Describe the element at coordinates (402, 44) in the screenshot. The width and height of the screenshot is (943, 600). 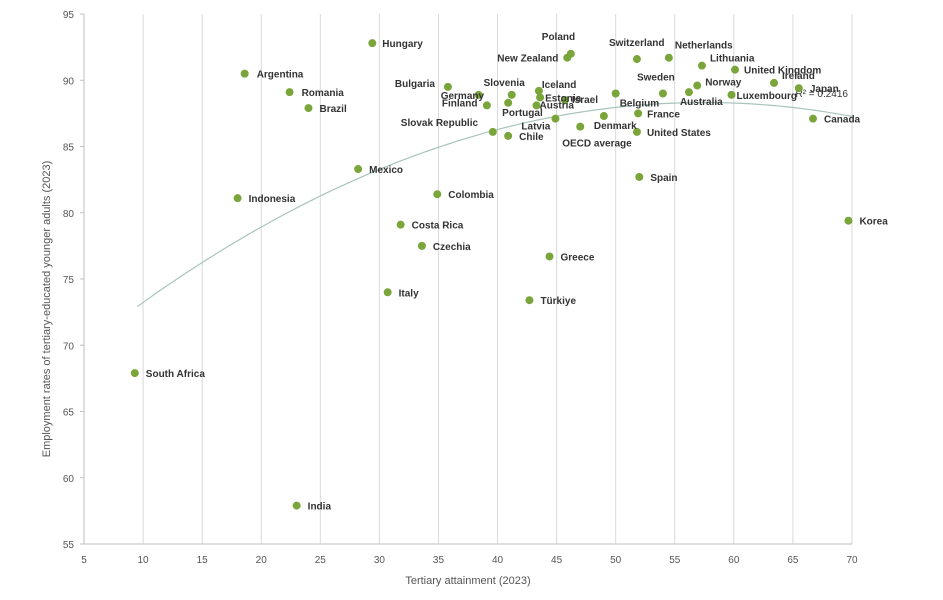
I see `data-label: Hungary` at that location.